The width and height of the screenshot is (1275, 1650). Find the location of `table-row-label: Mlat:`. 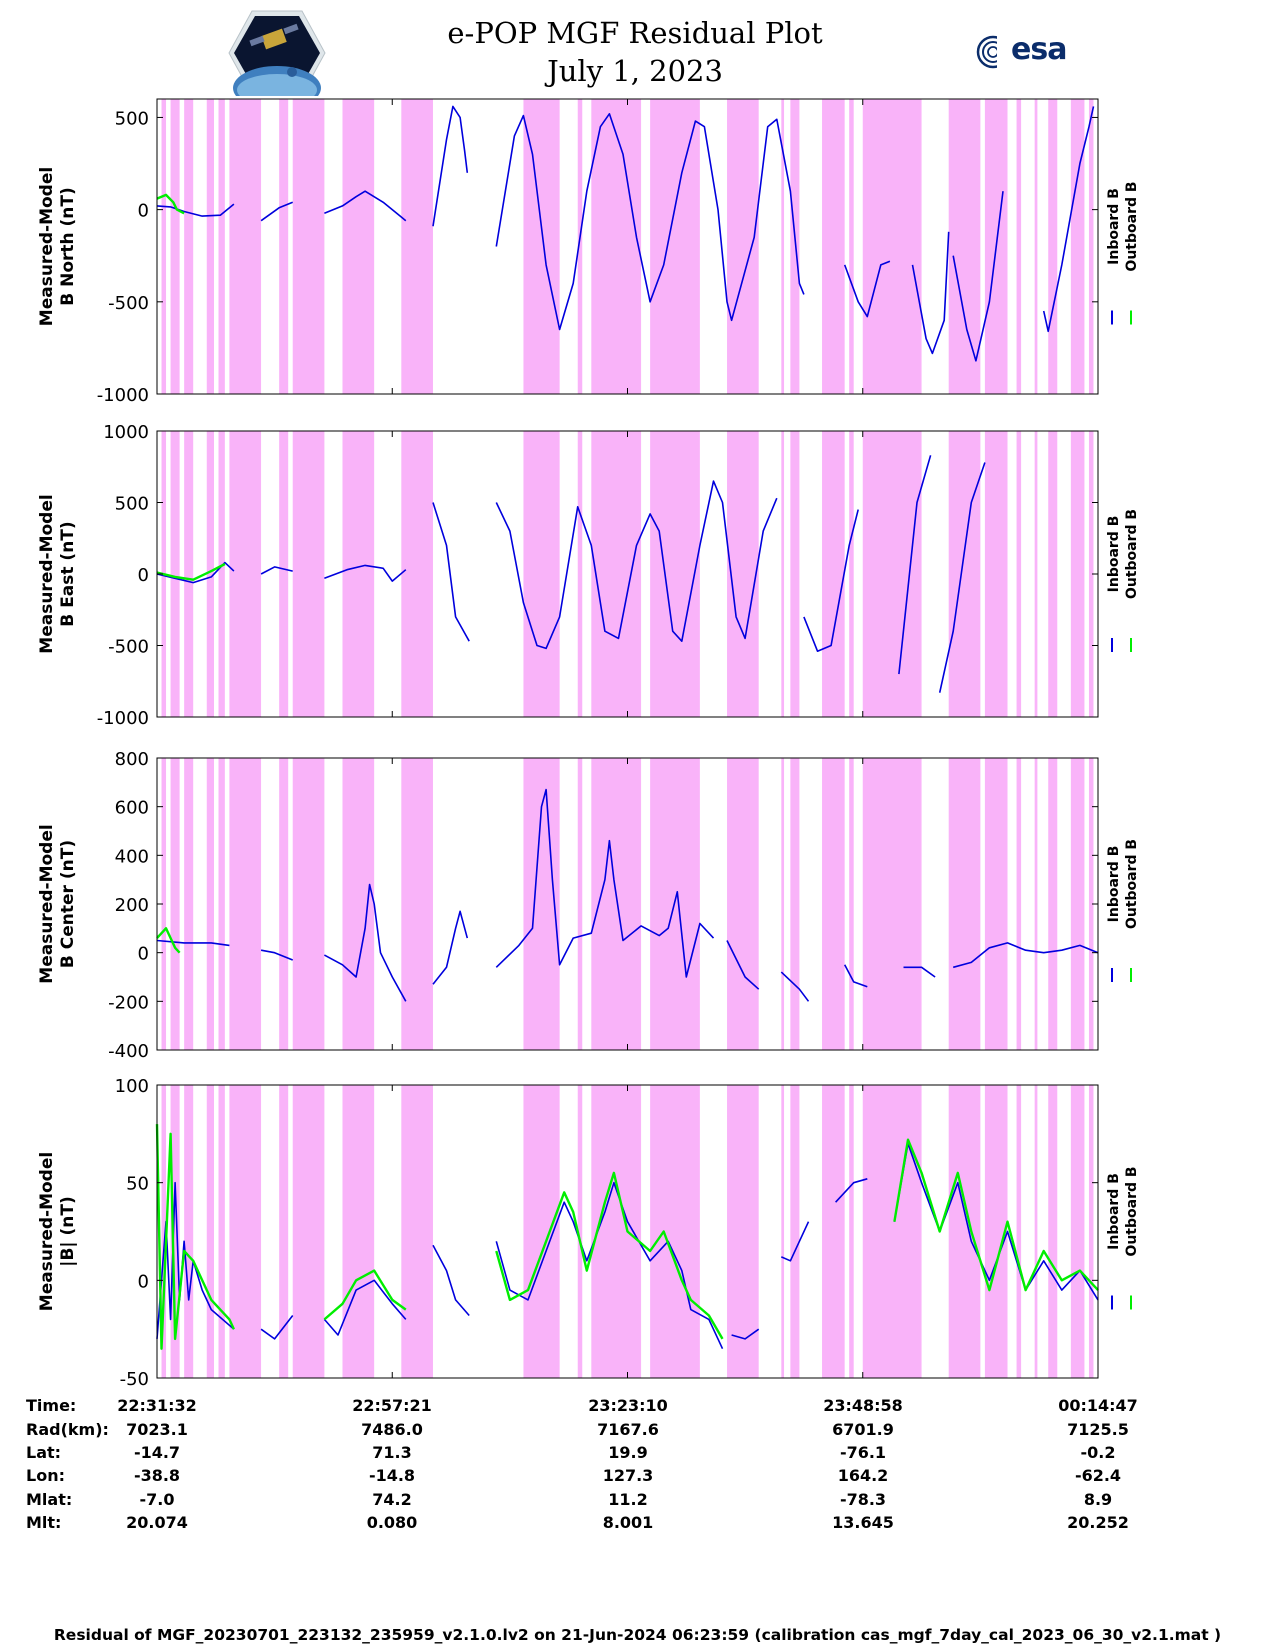

table-row-label: Mlat: is located at coordinates (49, 1499).